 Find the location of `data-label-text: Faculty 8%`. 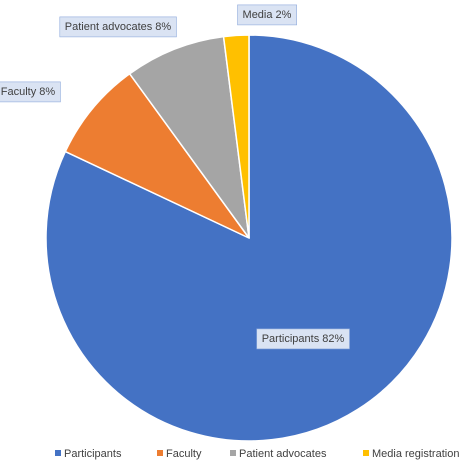

data-label-text: Faculty 8% is located at coordinates (28, 92).